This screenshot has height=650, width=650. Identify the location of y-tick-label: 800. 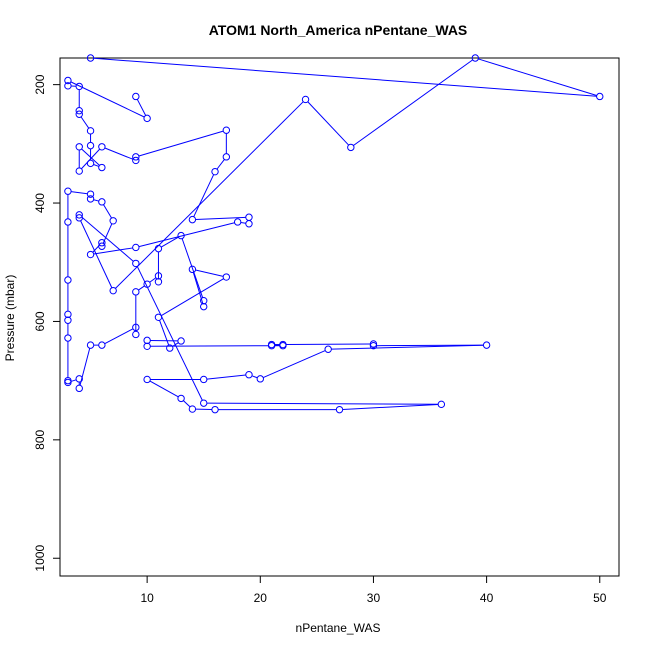
(40, 440).